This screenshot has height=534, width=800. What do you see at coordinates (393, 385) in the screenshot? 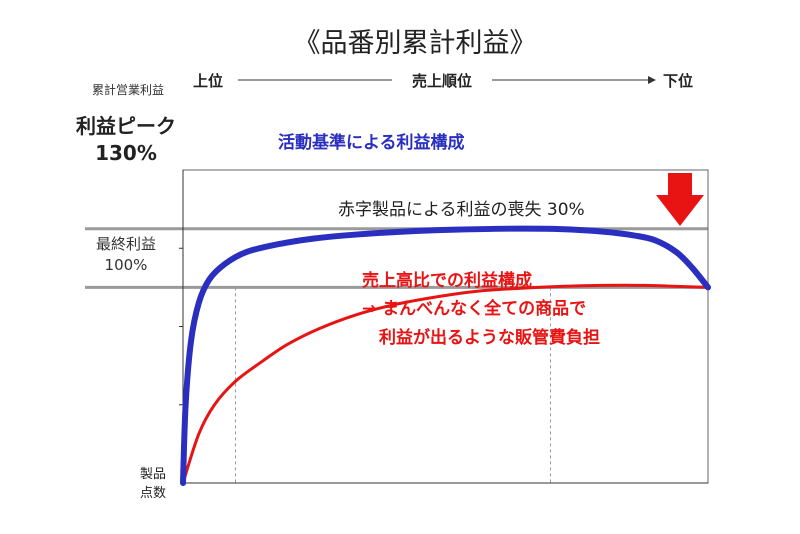
I see `x-gridlines` at bounding box center [393, 385].